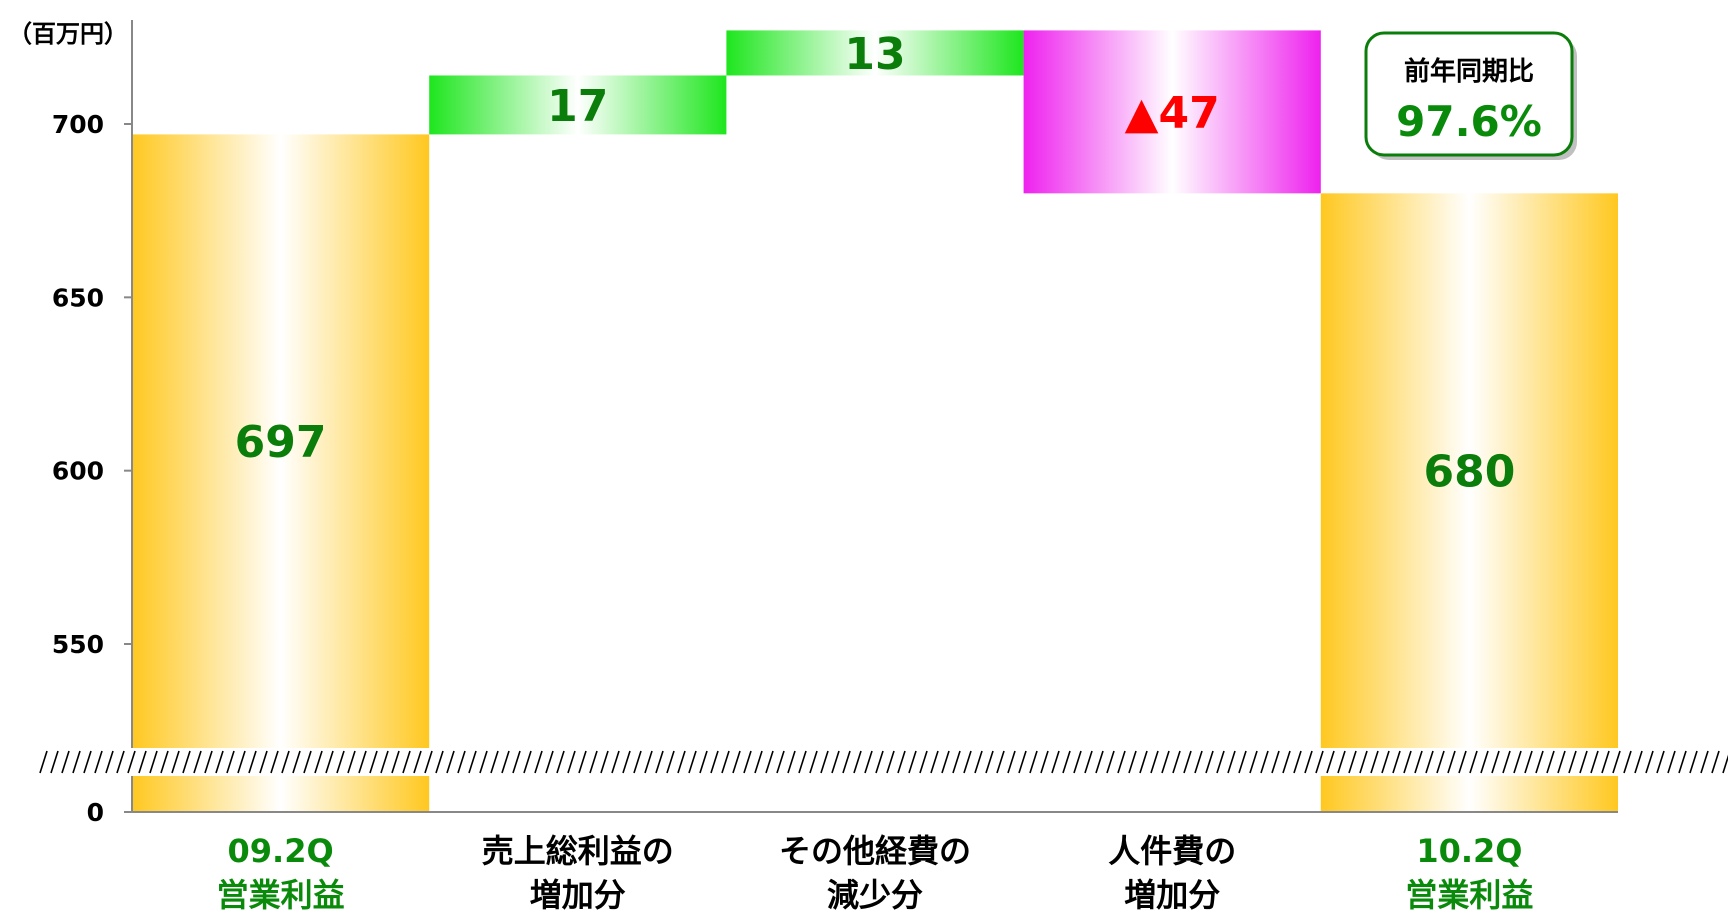 The height and width of the screenshot is (920, 1728). What do you see at coordinates (1469, 873) in the screenshot?
I see `category-label-4: 10.2Q 営業利益` at bounding box center [1469, 873].